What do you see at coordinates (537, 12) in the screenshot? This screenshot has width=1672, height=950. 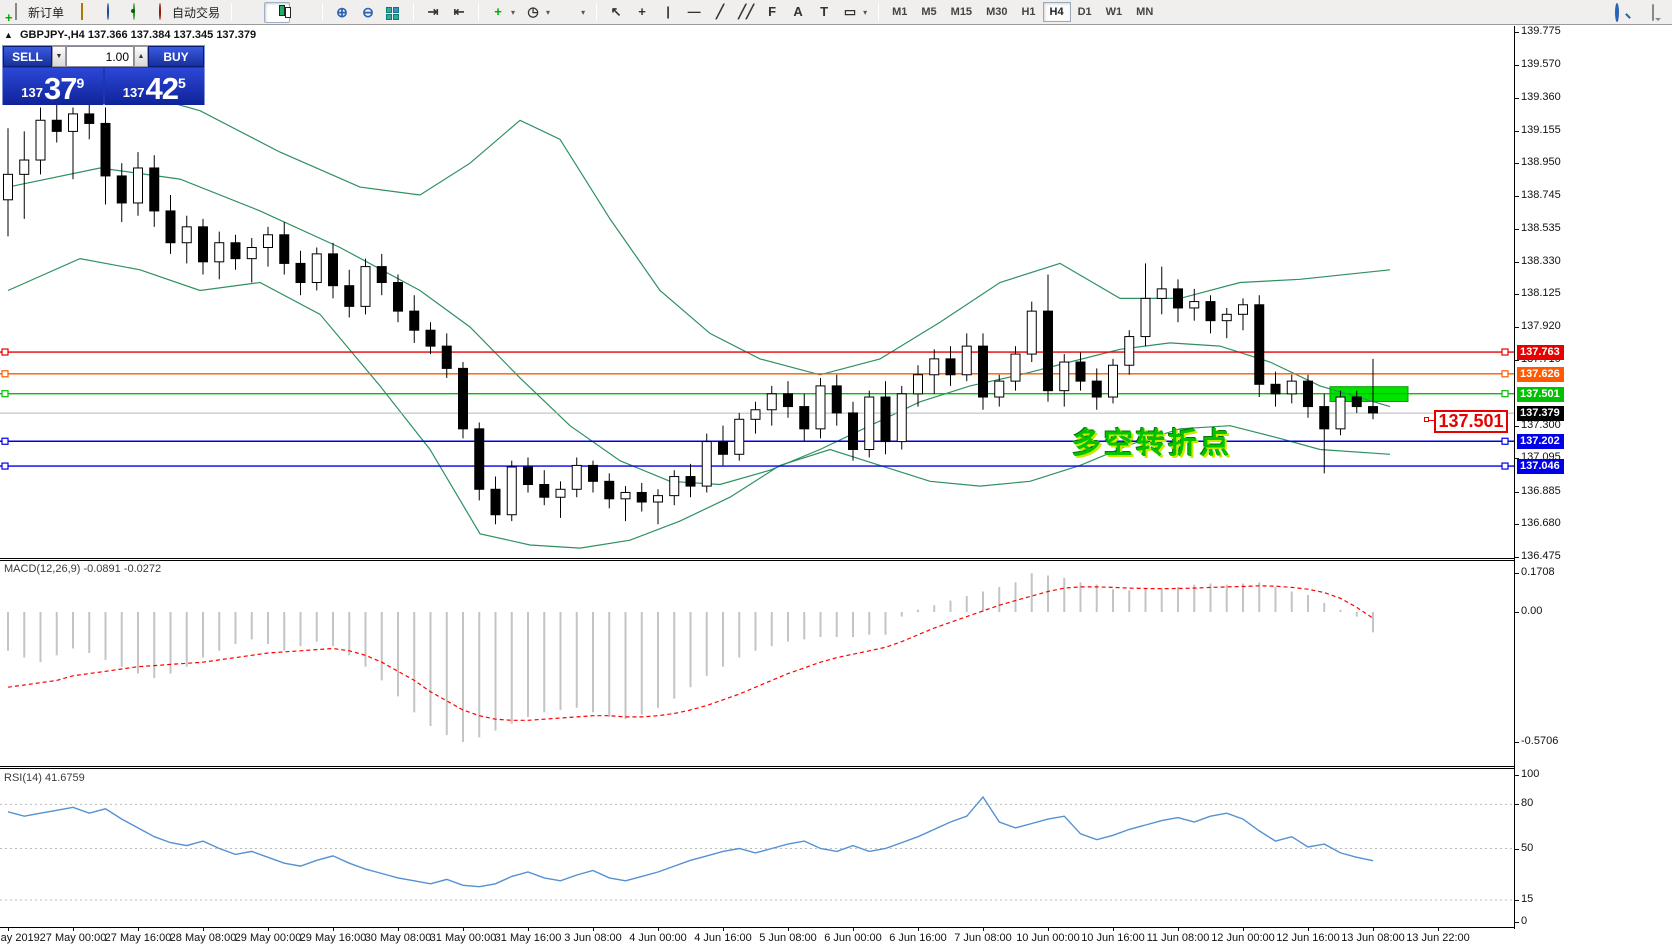 I see `periods-button: ◷ ▾` at bounding box center [537, 12].